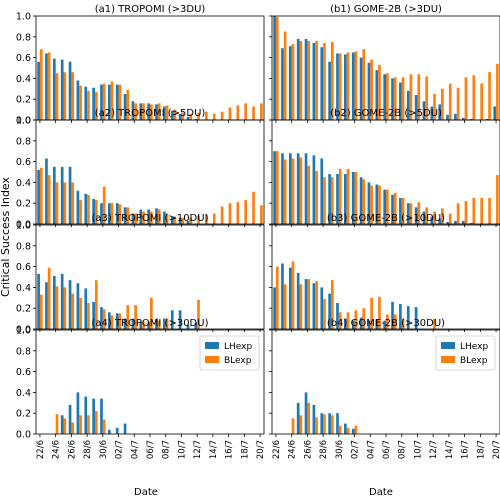 The width and height of the screenshot is (500, 499). I want to click on x-tick-label: 22/6, so click(41, 449).